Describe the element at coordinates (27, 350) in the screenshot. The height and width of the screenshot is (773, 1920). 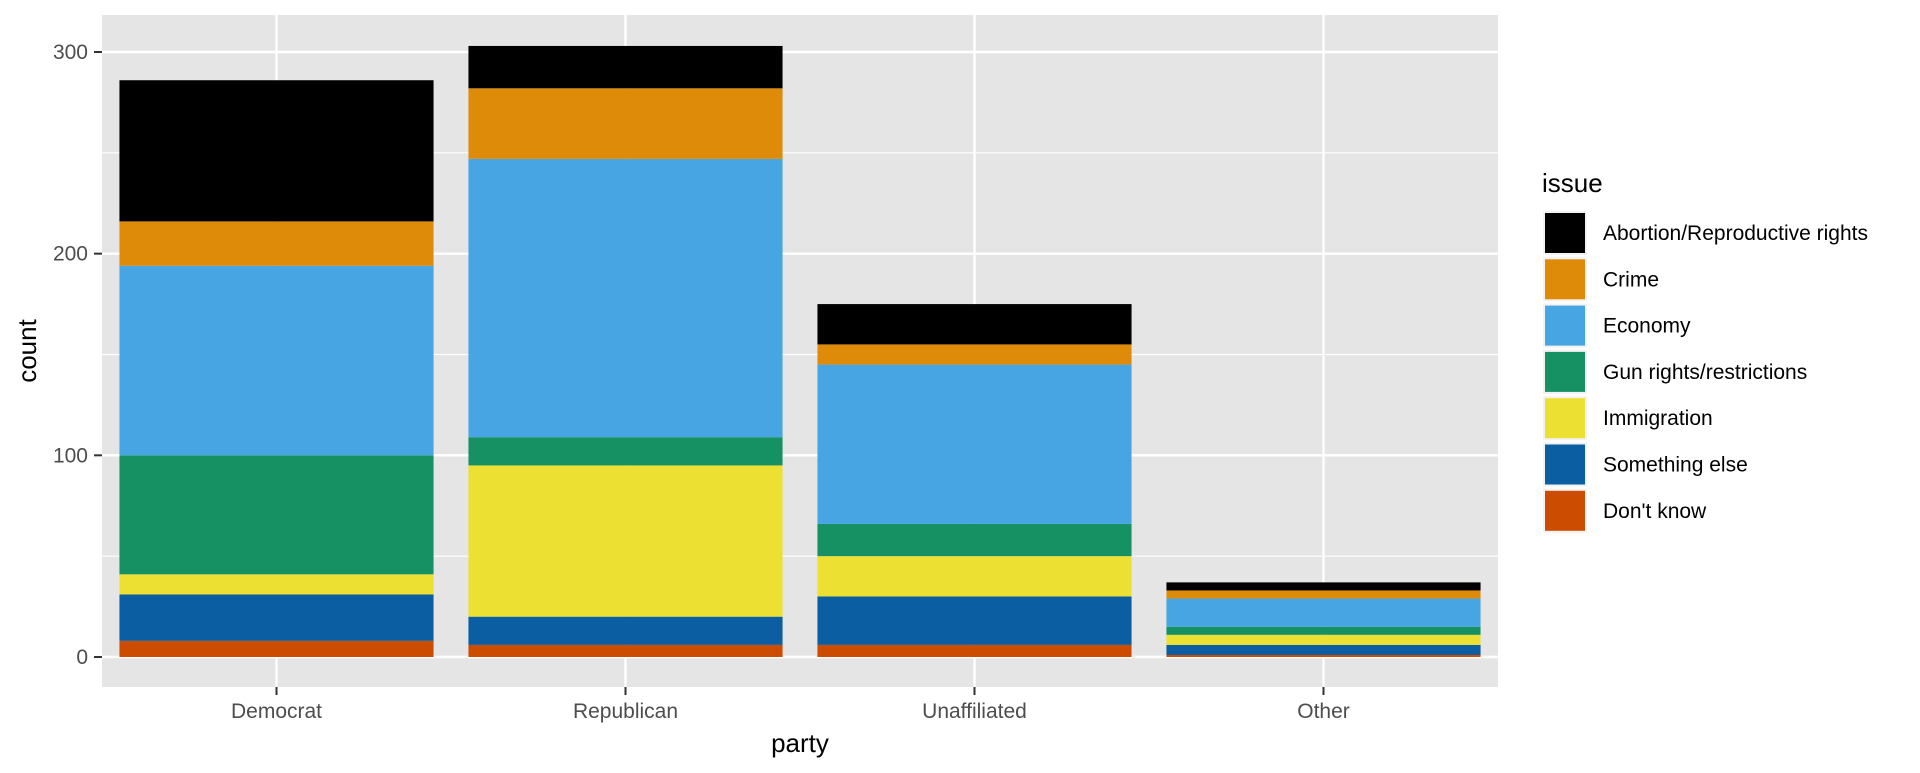
I see `y-axis-label: count` at that location.